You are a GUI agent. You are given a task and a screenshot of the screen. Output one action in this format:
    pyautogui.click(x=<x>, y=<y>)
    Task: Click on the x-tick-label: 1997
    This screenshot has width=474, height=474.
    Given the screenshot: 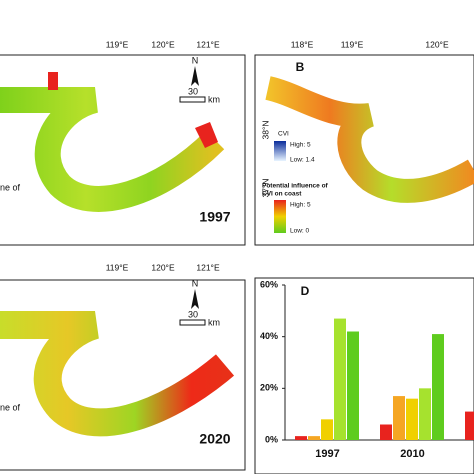 What is the action you would take?
    pyautogui.click(x=327, y=454)
    